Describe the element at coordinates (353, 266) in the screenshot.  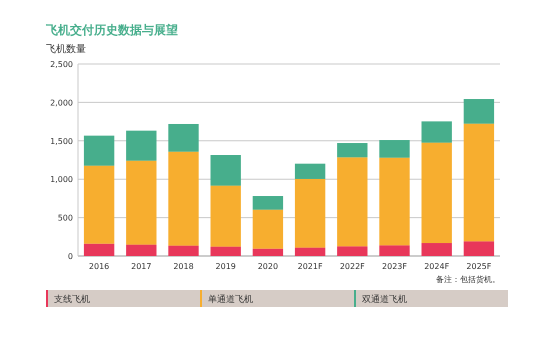
I see `x-tick-label: 2022F` at that location.